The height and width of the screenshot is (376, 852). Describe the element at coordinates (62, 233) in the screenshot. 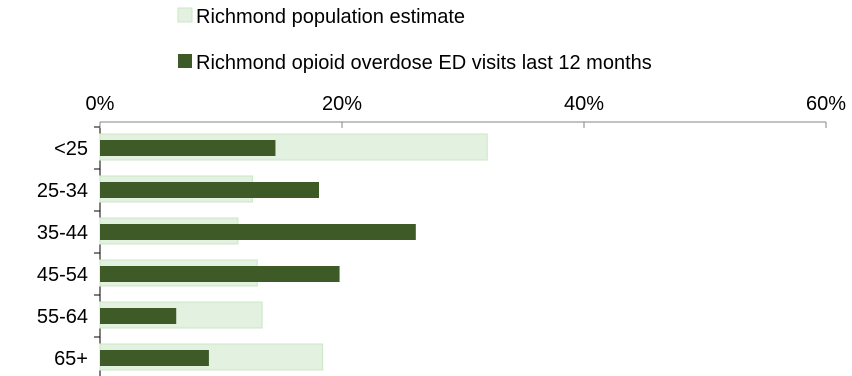

I see `y-tick-label: 35-44` at that location.